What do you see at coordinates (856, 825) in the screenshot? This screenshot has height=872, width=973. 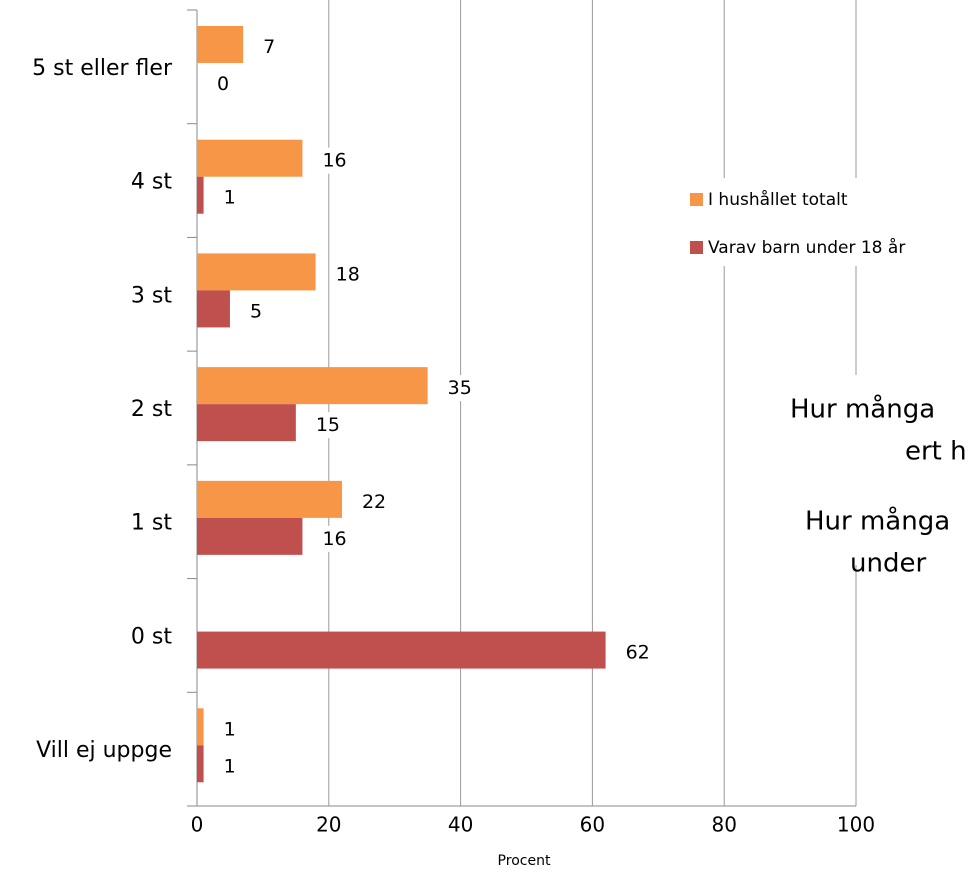 I see `x-tick-label: 100` at bounding box center [856, 825].